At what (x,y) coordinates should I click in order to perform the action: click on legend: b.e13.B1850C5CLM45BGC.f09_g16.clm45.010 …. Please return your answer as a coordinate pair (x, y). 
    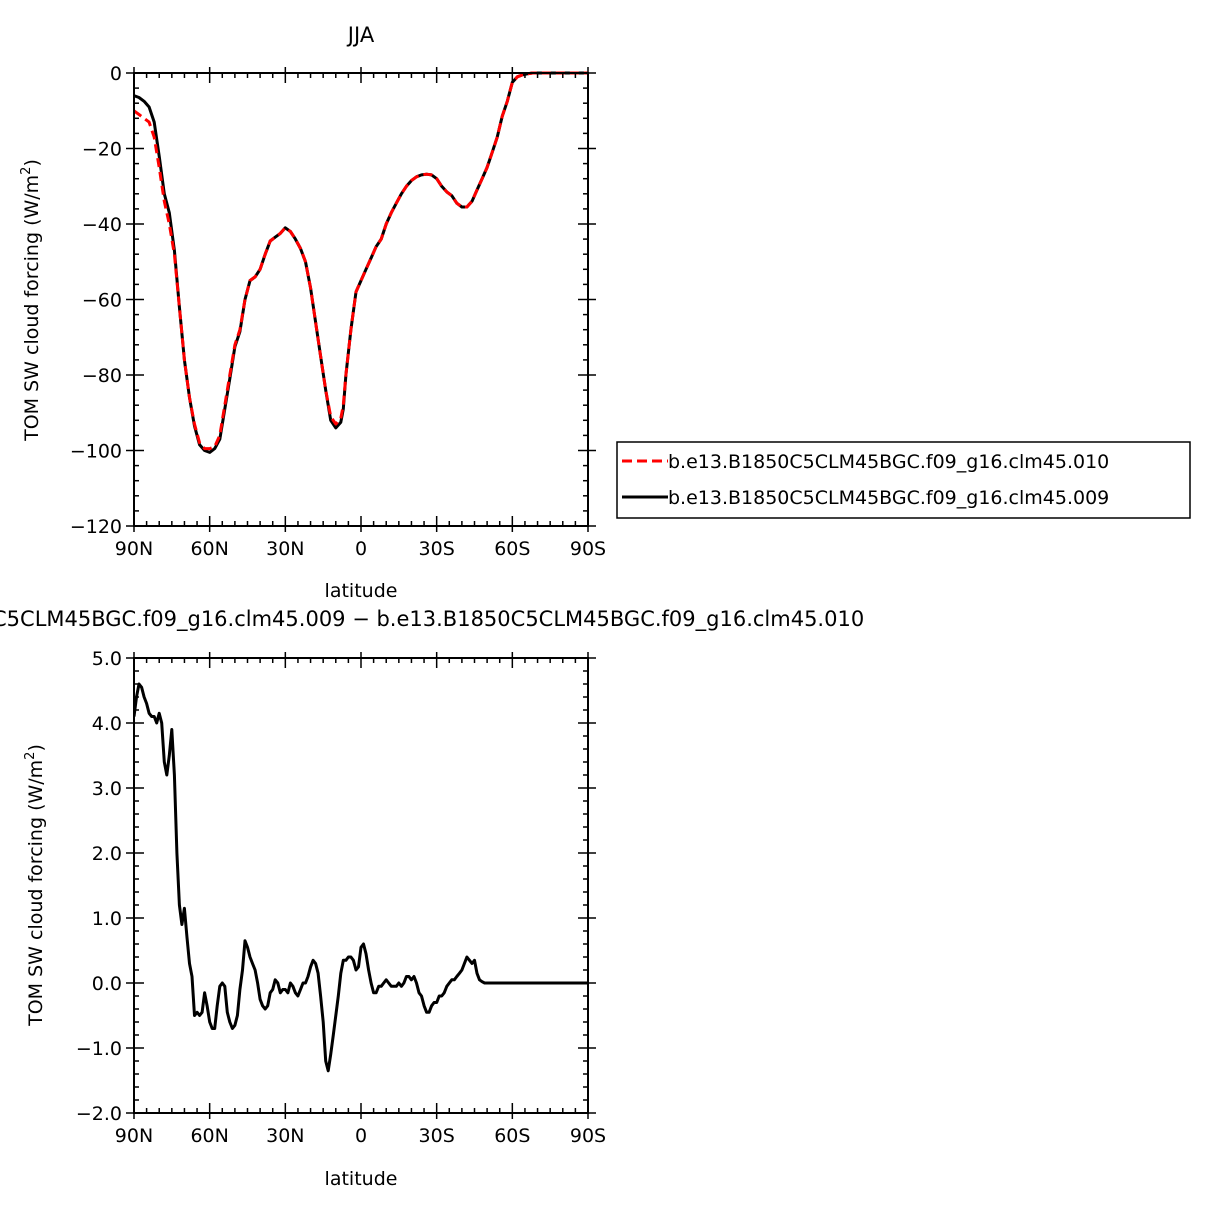
    Looking at the image, I should click on (903, 480).